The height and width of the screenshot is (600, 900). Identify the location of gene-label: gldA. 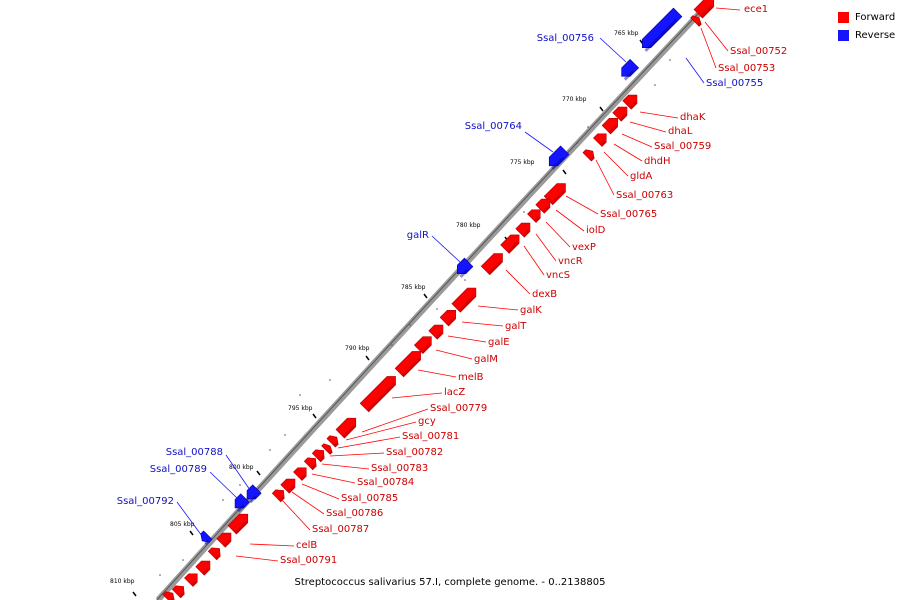
(641, 176).